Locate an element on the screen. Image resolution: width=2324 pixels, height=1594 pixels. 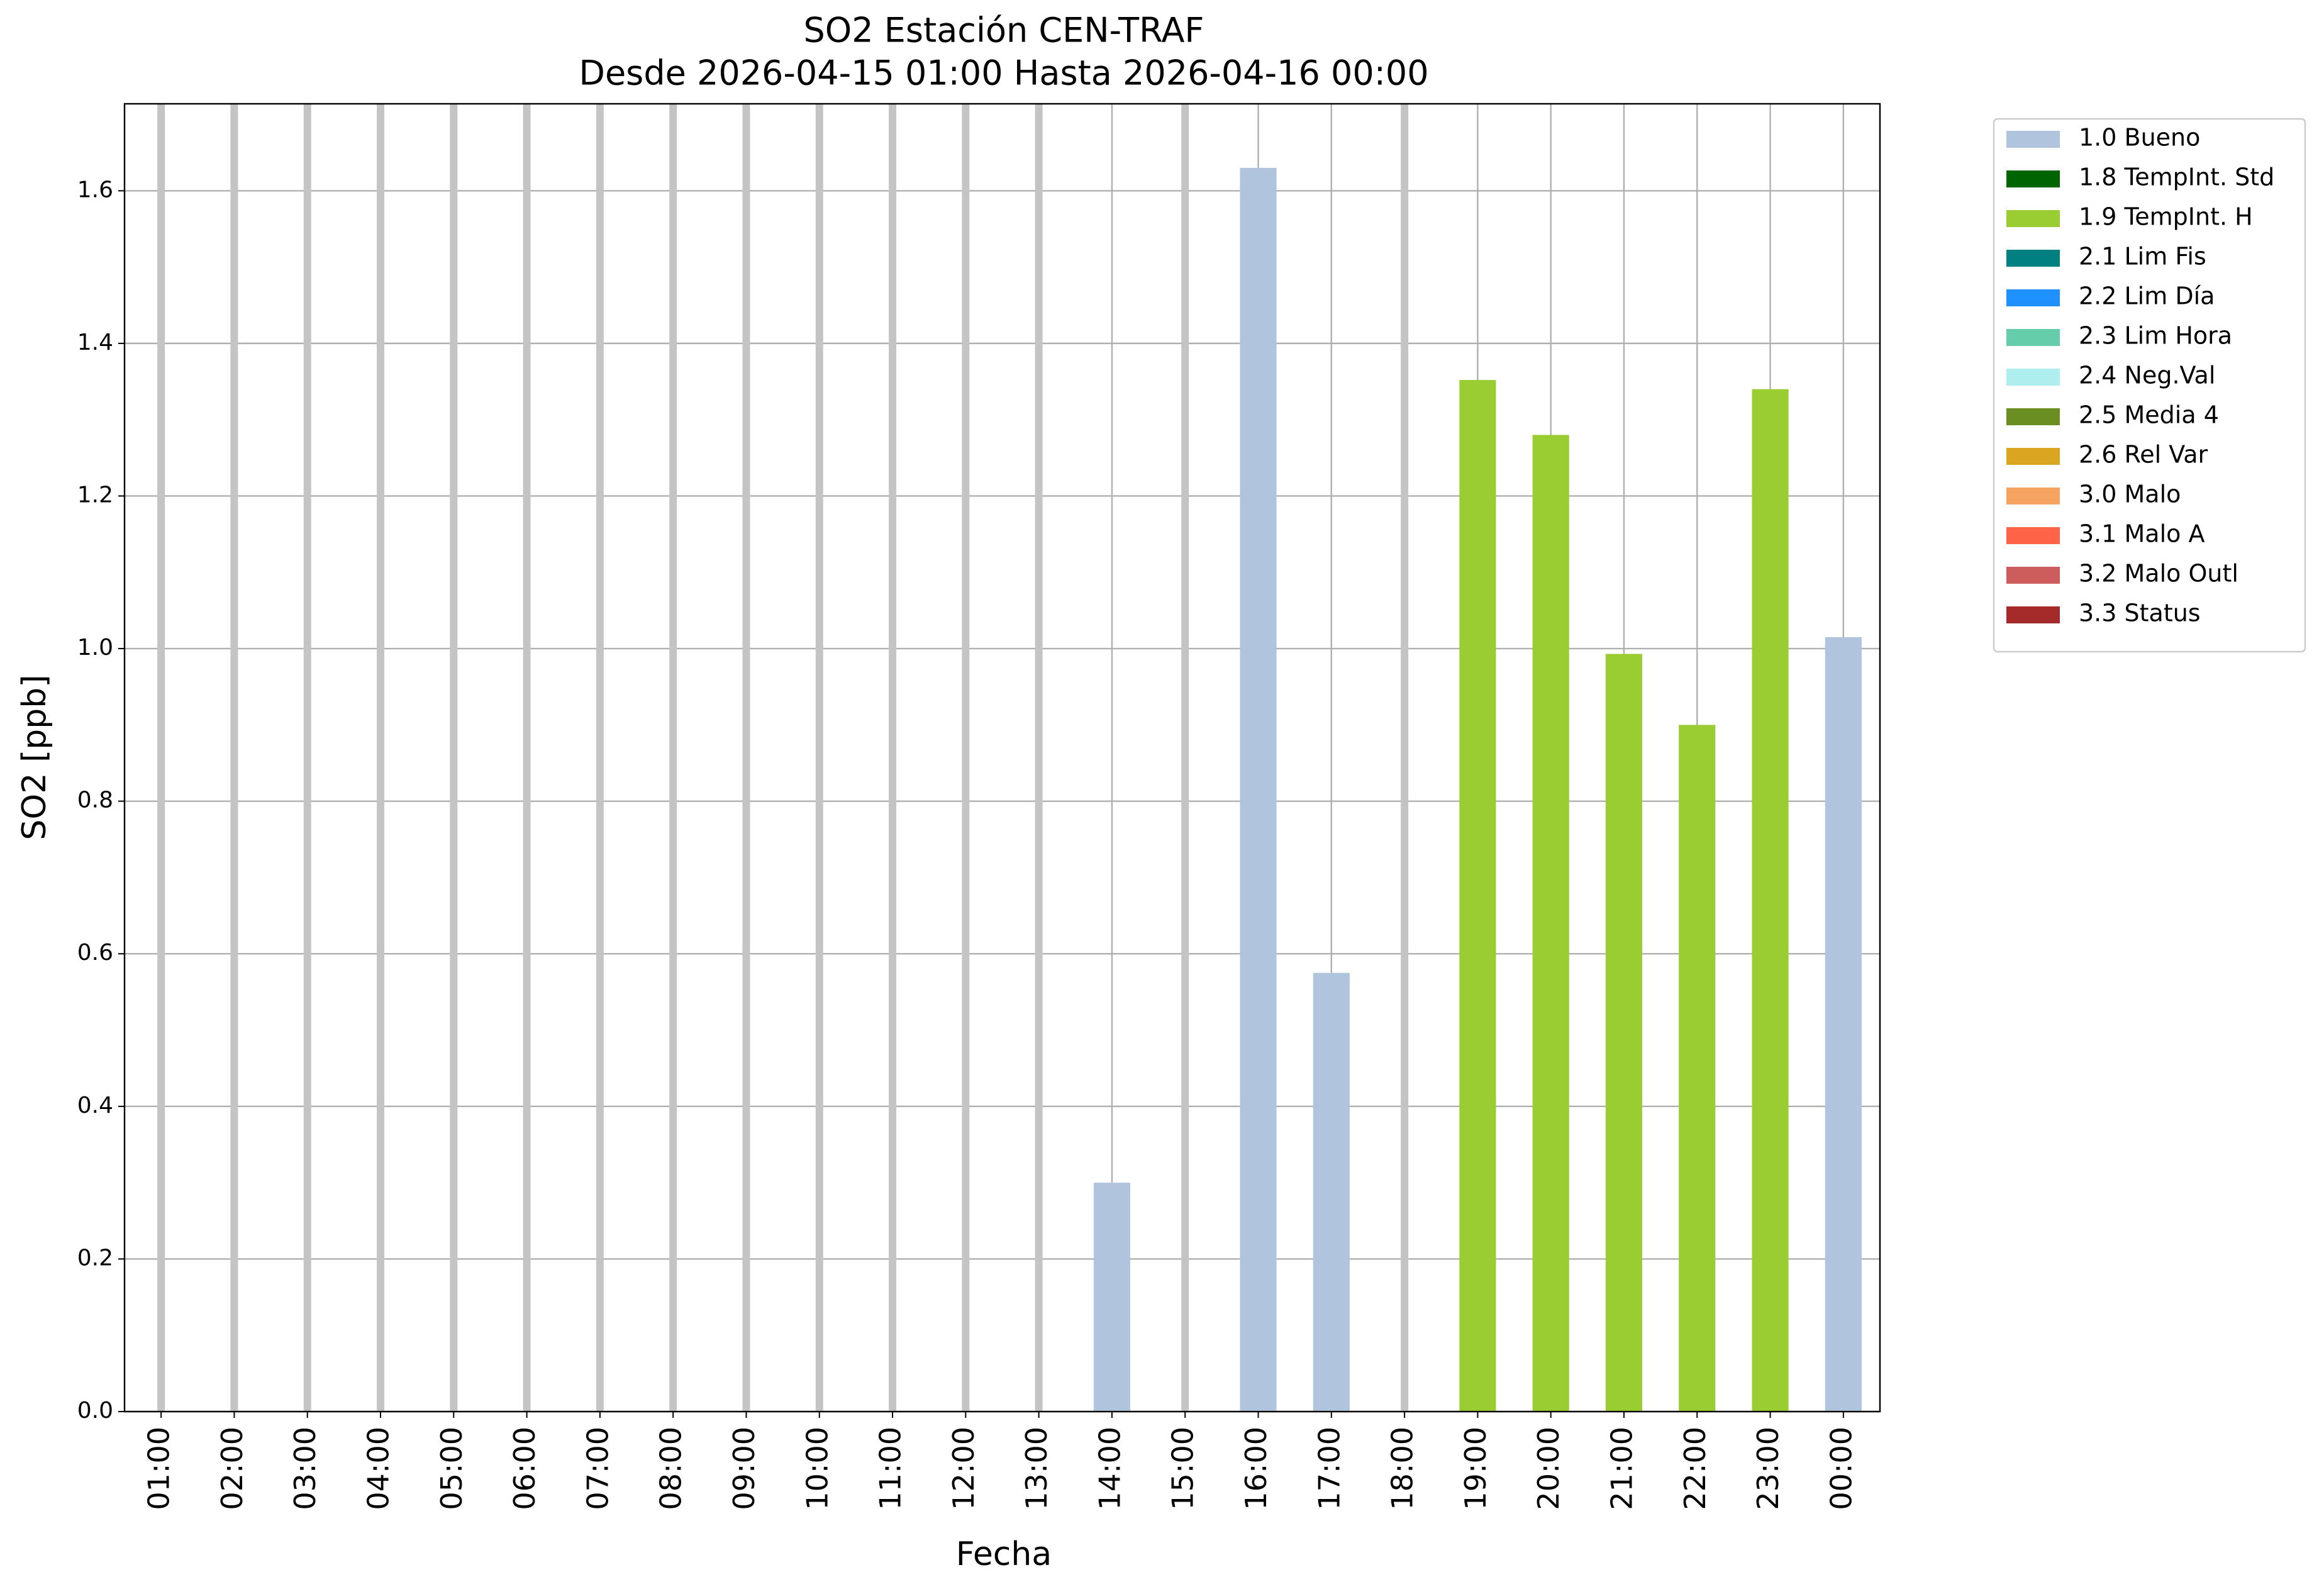
x-tick-label: 12:00 is located at coordinates (964, 1468).